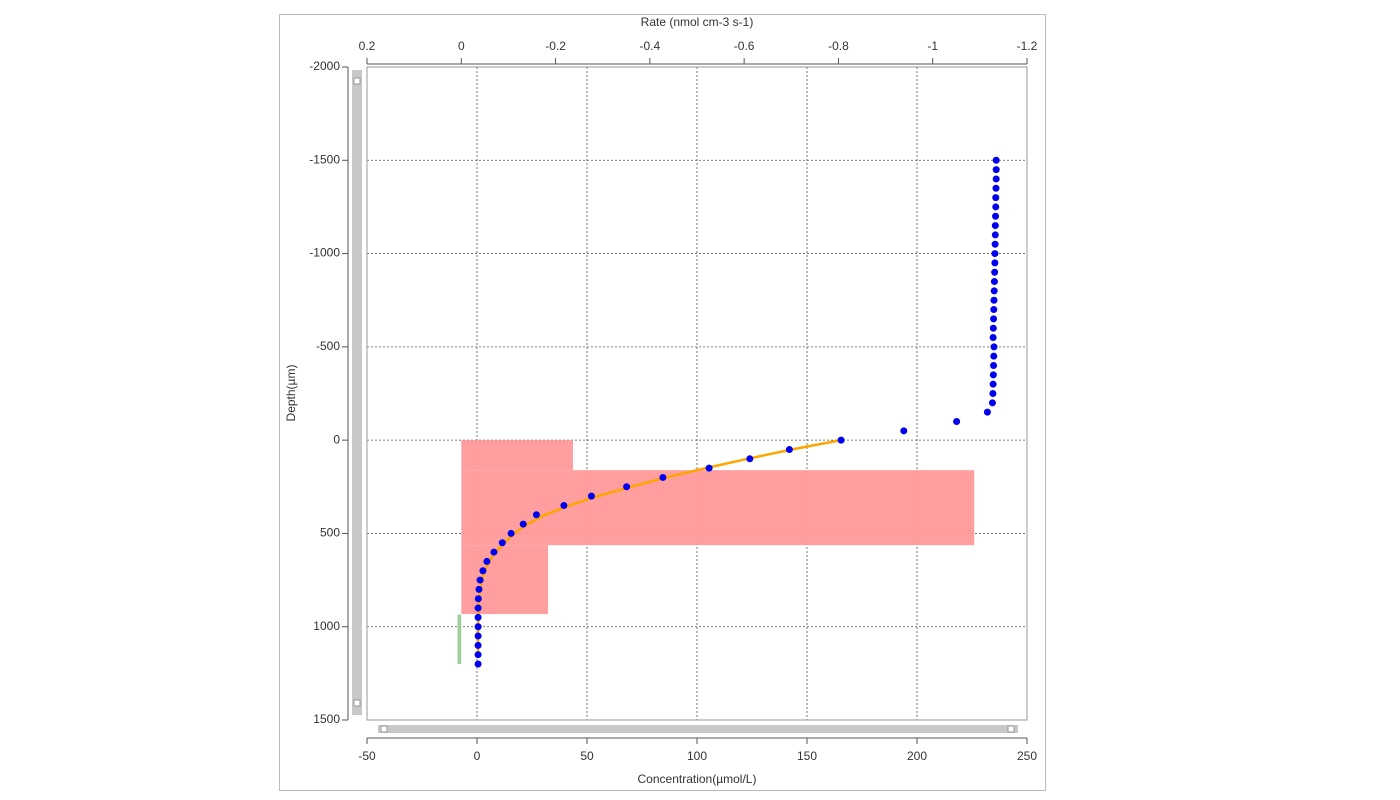 The width and height of the screenshot is (1400, 800). I want to click on x-axis-label: Concentration(µmol/L), so click(697, 779).